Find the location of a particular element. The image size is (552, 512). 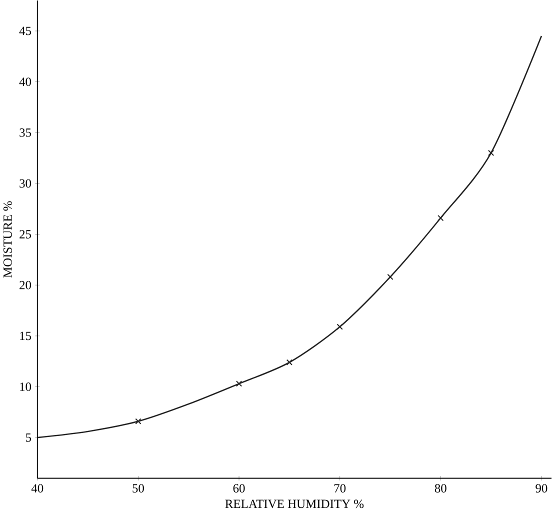

x-tick-label: 60 is located at coordinates (239, 488).